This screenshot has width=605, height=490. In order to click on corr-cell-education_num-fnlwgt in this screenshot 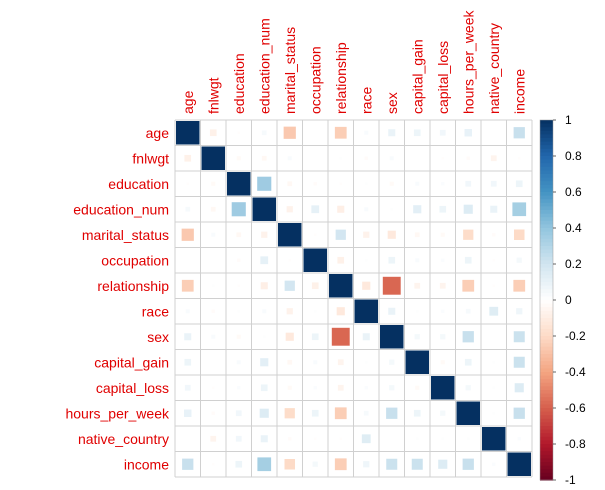, I will do `click(213, 209)`.